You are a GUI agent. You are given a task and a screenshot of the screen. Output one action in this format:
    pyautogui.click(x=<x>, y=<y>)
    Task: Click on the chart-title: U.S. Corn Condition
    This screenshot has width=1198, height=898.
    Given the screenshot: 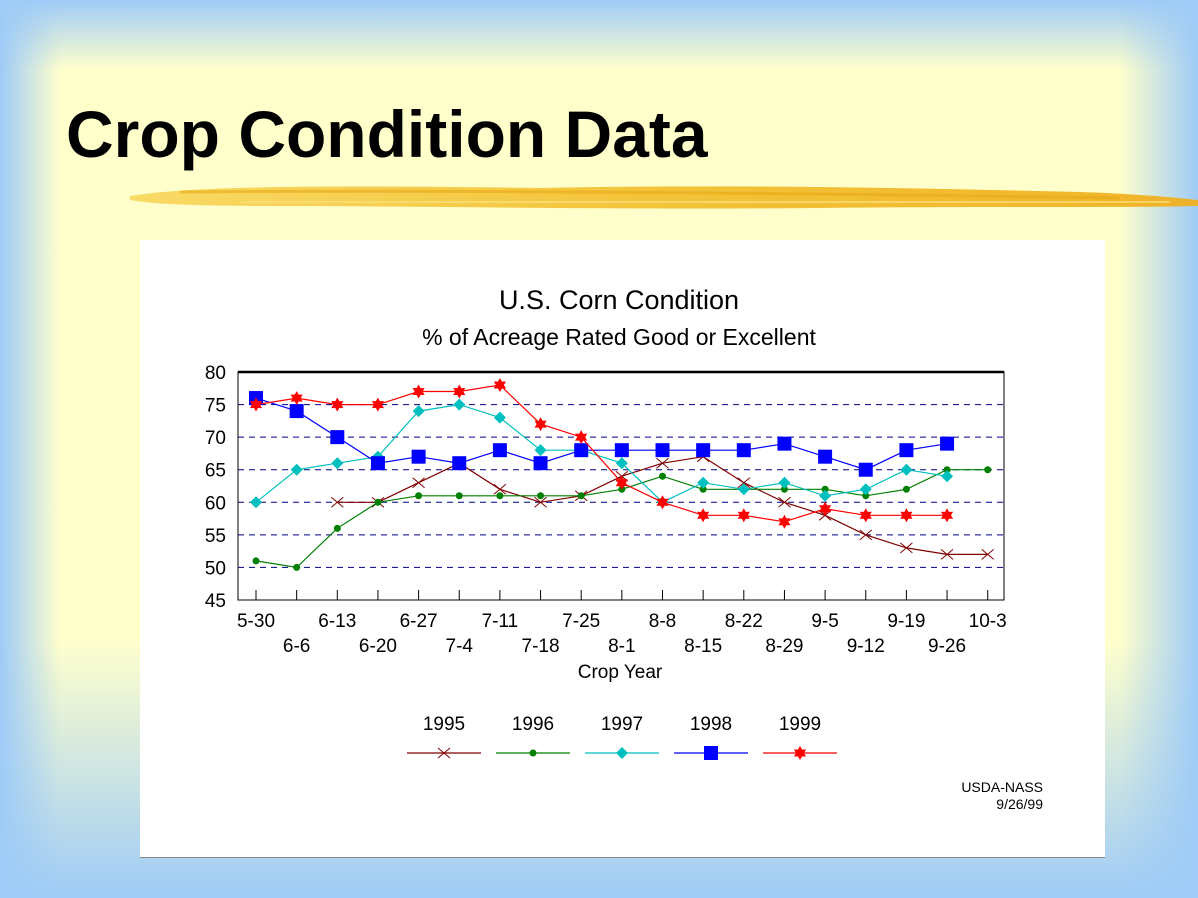 What is the action you would take?
    pyautogui.click(x=619, y=300)
    